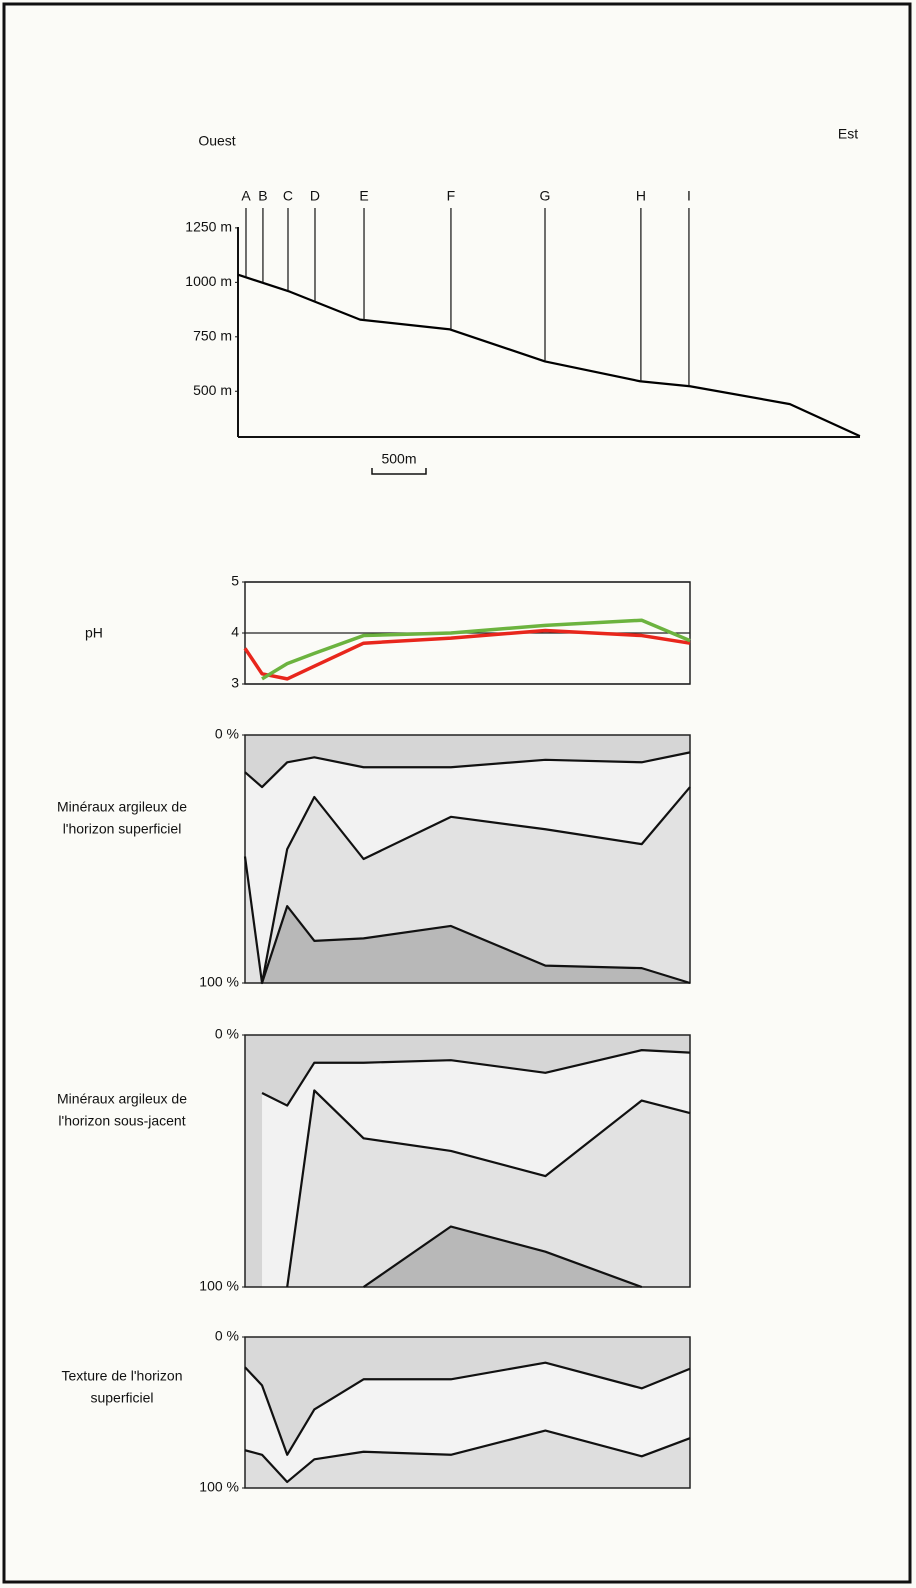 The height and width of the screenshot is (1588, 916). Describe the element at coordinates (545, 196) in the screenshot. I see `site-label: G` at that location.